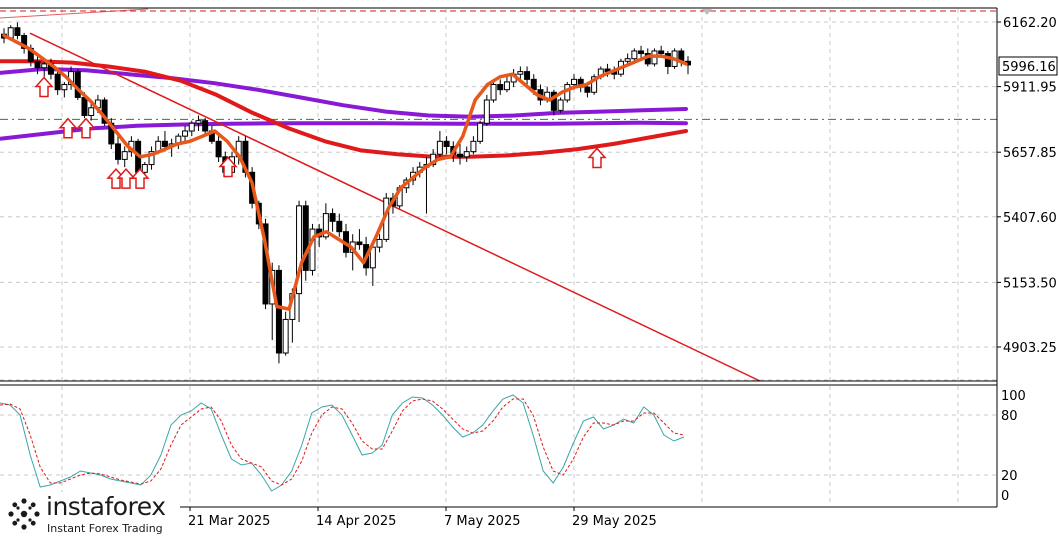 The image size is (1059, 538). What do you see at coordinates (1030, 23) in the screenshot?
I see `price-tick-label: 6162.20` at bounding box center [1030, 23].